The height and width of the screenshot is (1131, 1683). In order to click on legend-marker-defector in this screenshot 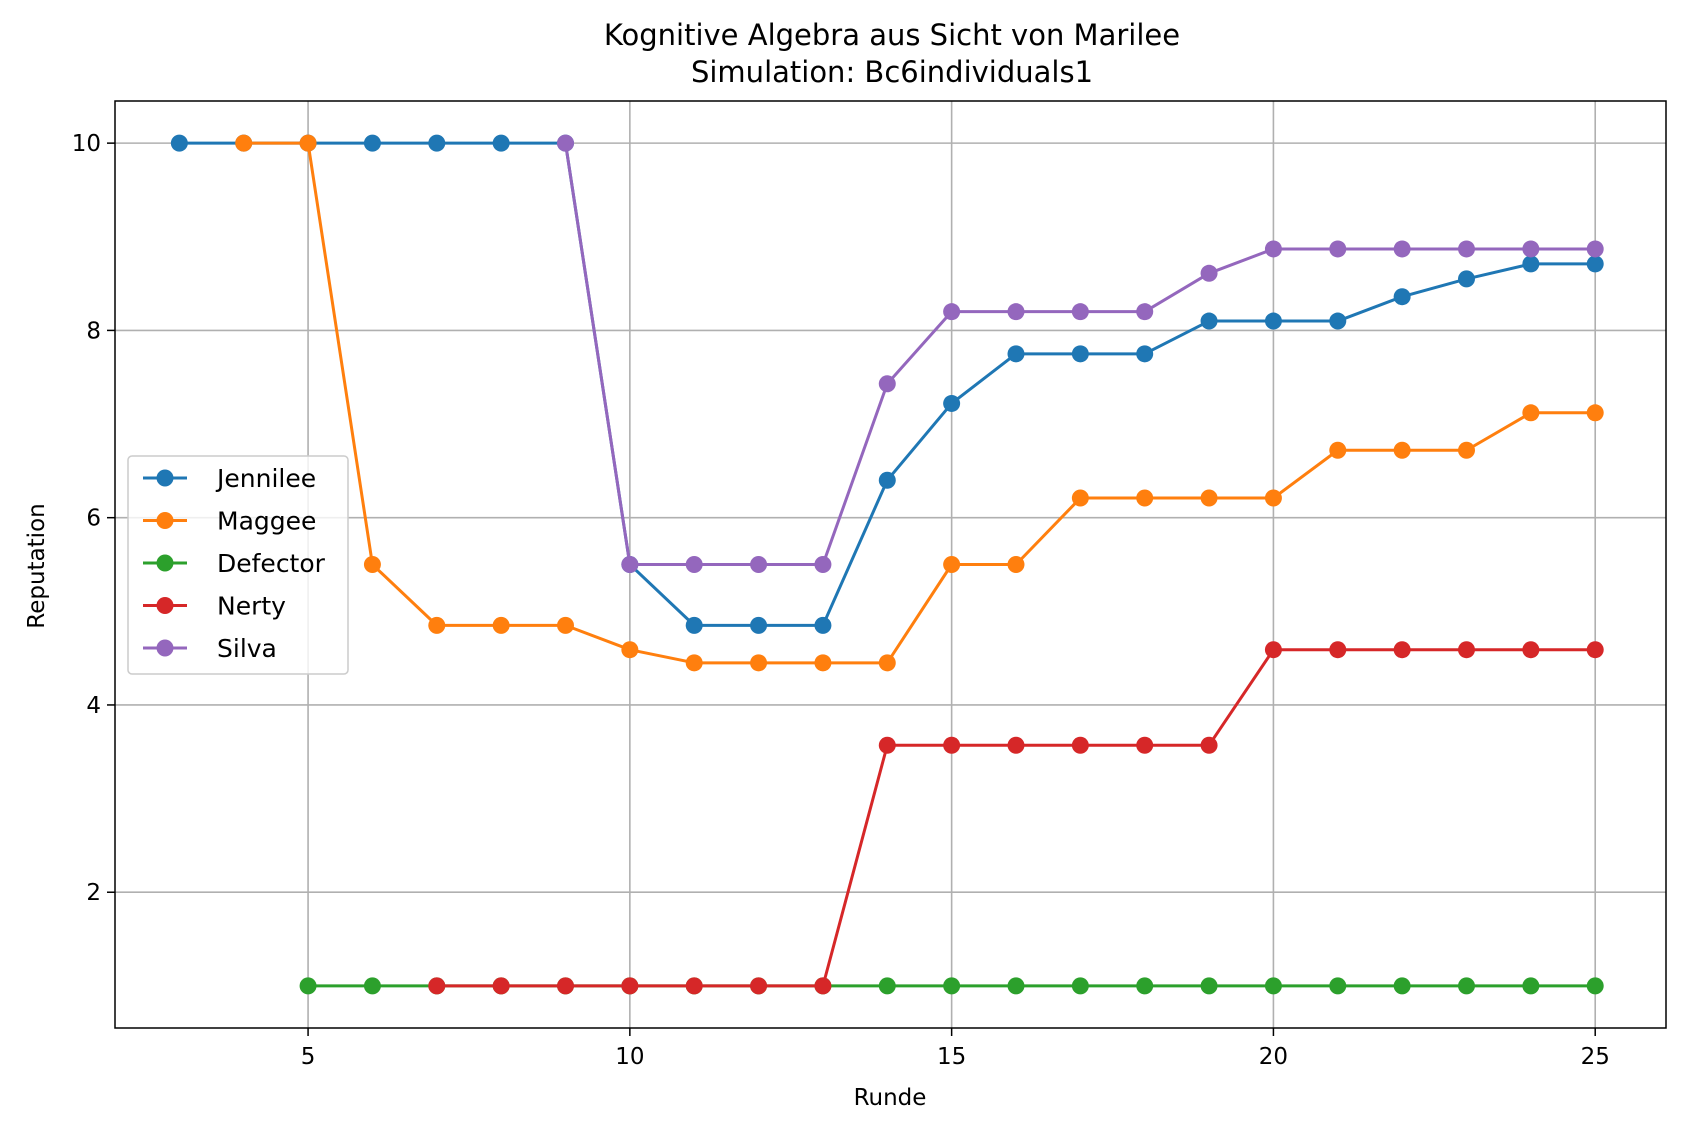, I will do `click(165, 563)`.